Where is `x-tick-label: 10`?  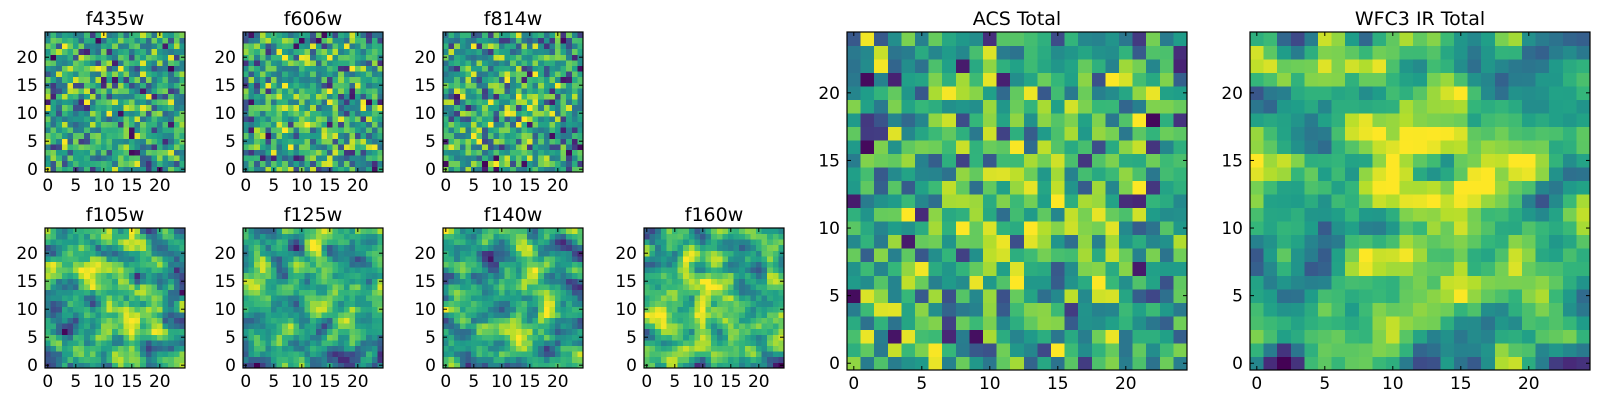 x-tick-label: 10 is located at coordinates (302, 186).